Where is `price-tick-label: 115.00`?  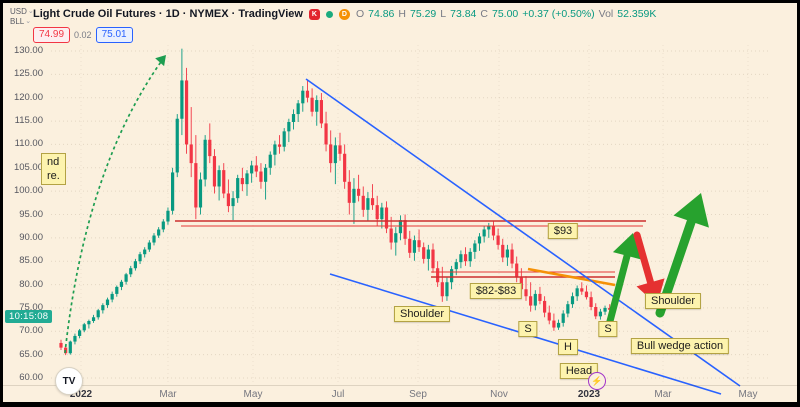
price-tick-label: 115.00 is located at coordinates (28, 121).